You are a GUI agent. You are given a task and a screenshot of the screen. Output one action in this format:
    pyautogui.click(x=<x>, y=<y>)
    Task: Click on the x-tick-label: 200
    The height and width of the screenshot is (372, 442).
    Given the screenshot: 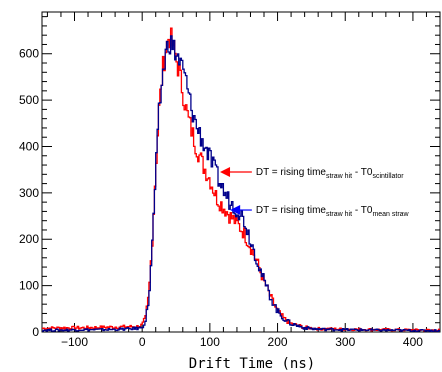 What is the action you would take?
    pyautogui.click(x=278, y=342)
    